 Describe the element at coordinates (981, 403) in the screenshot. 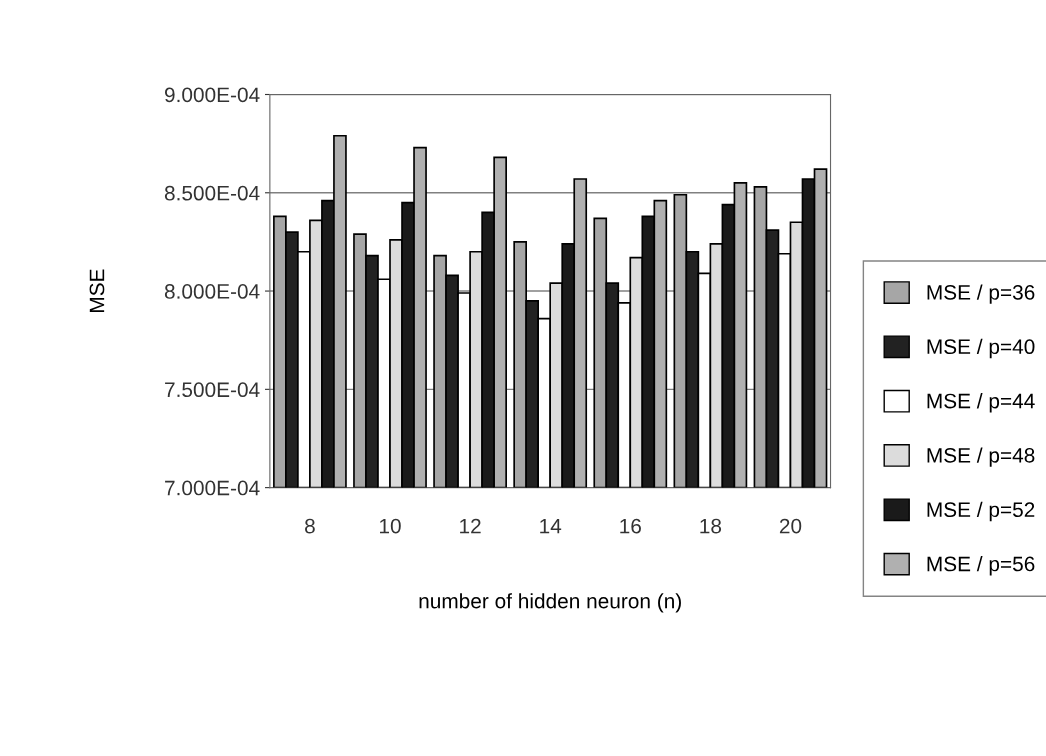

I see `legend-label: MSE / p=44` at that location.